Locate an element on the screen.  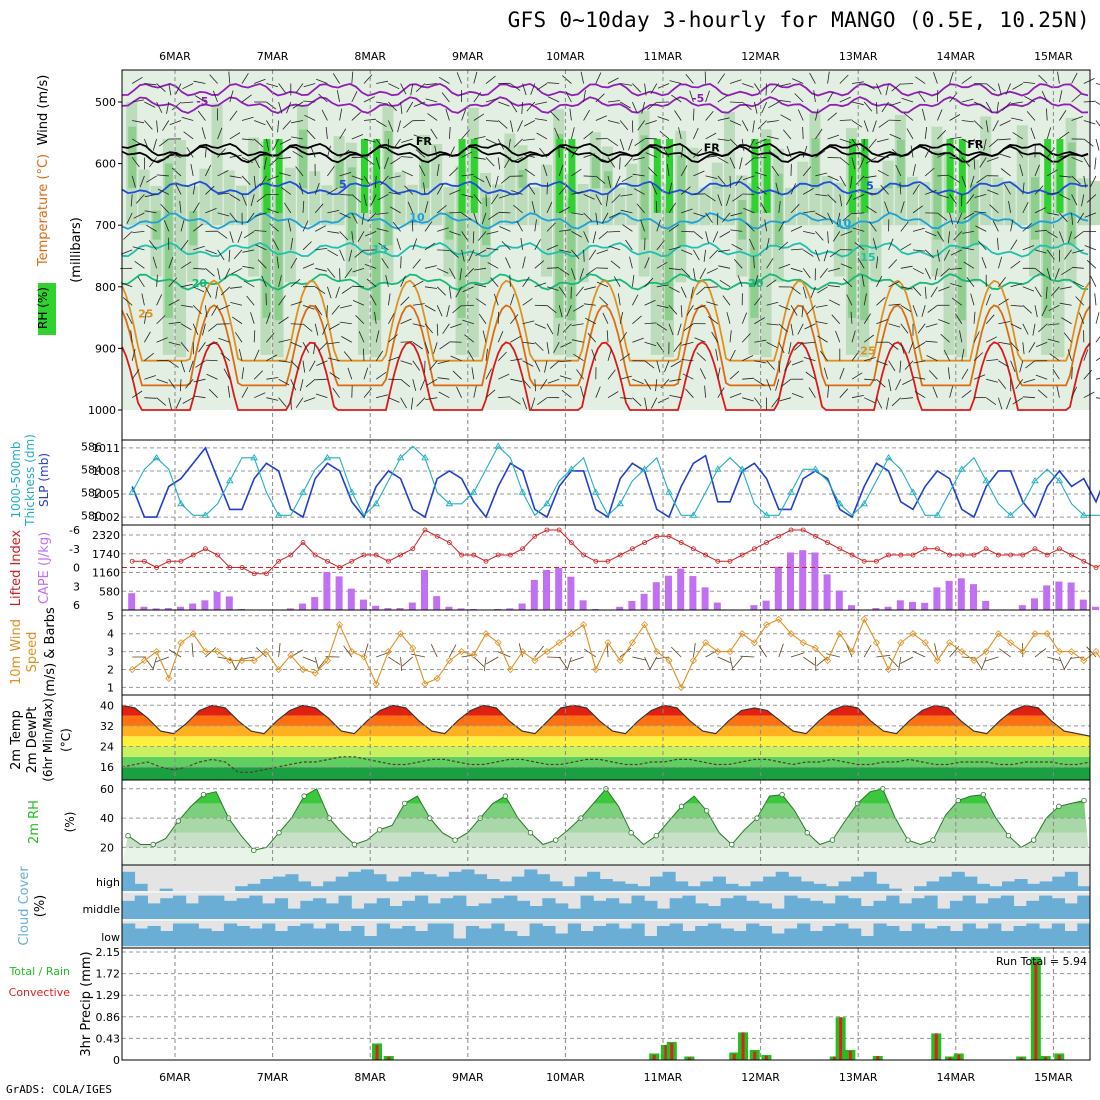
contour-label: 10 is located at coordinates (844, 223).